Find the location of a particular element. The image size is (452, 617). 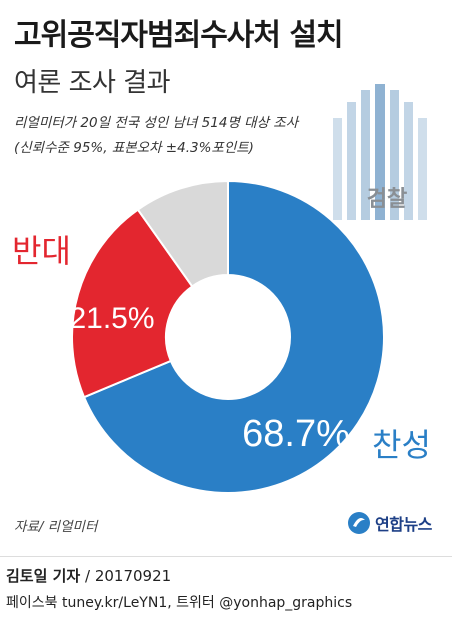

yonhap-logo-text: 연합뉴스 is located at coordinates (403, 524).